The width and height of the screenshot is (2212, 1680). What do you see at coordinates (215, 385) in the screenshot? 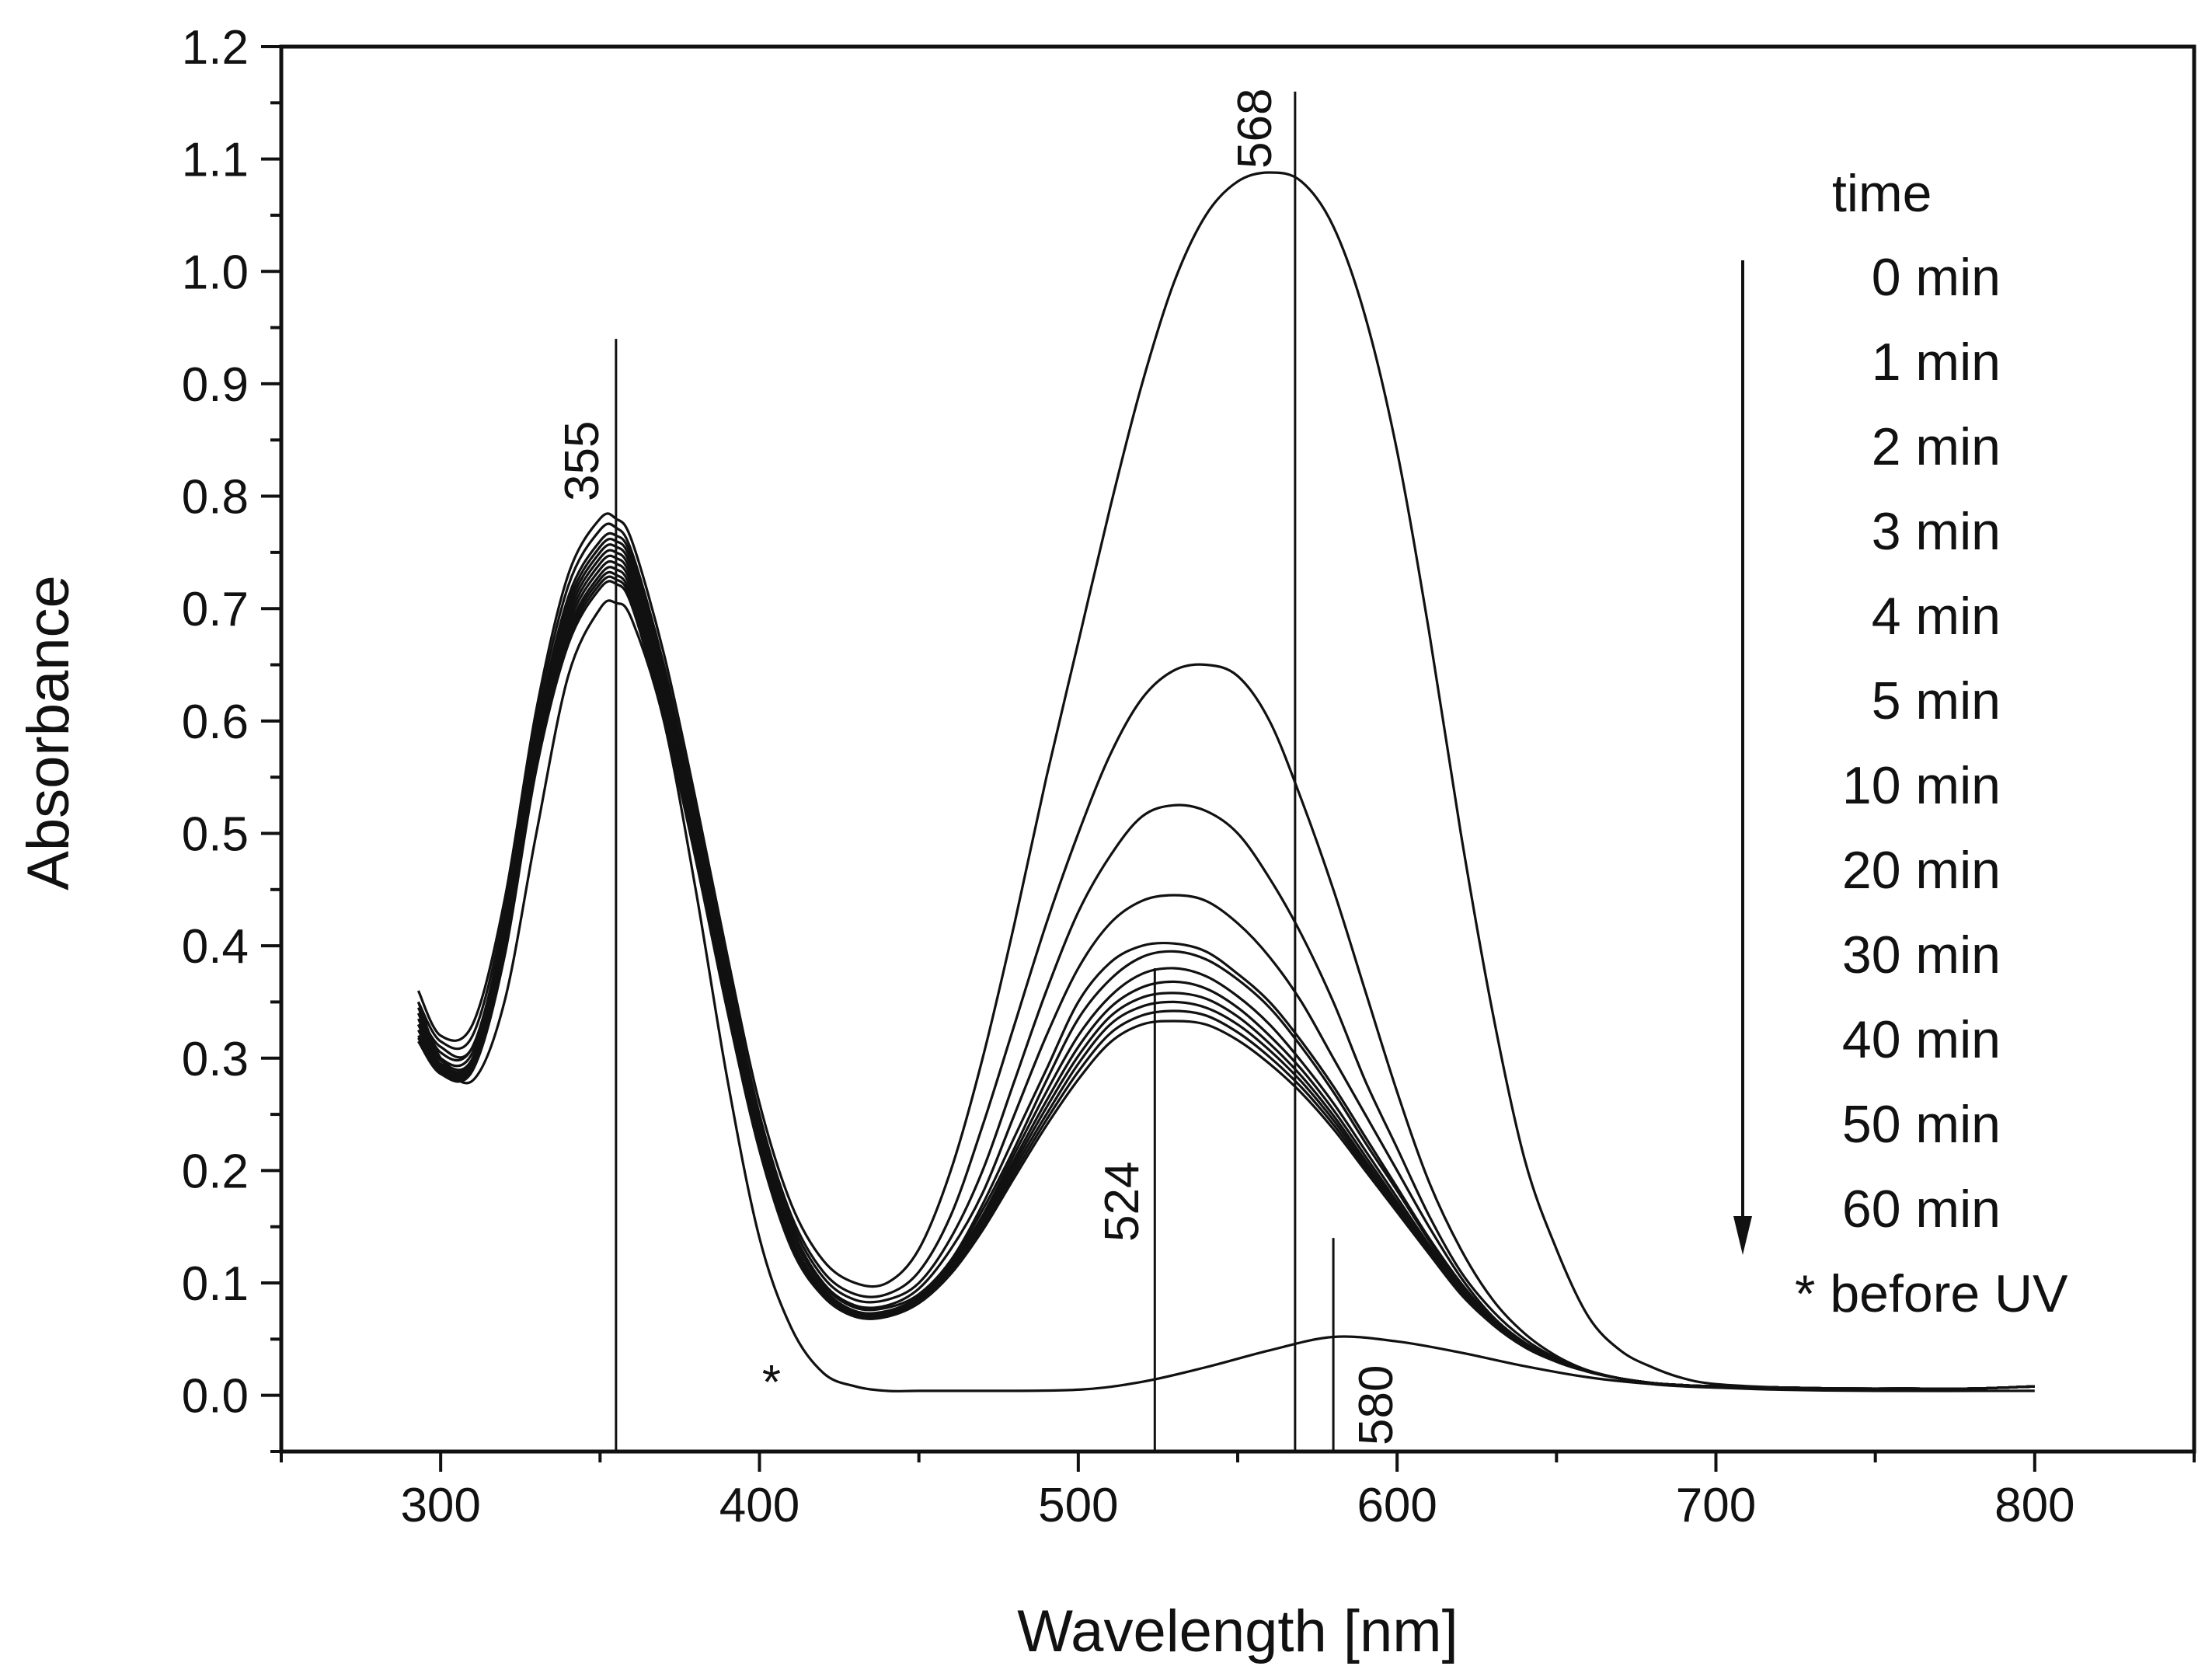
I see `y-tick-label: 0.9` at bounding box center [215, 385].